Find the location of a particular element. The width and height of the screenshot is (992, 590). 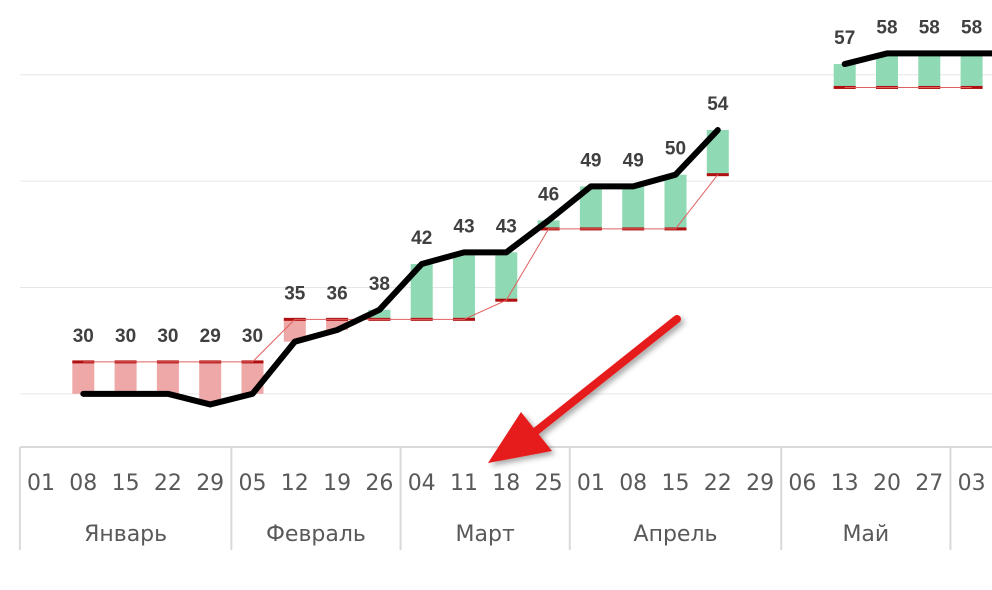

x-tick-label-16: 22 is located at coordinates (718, 483).